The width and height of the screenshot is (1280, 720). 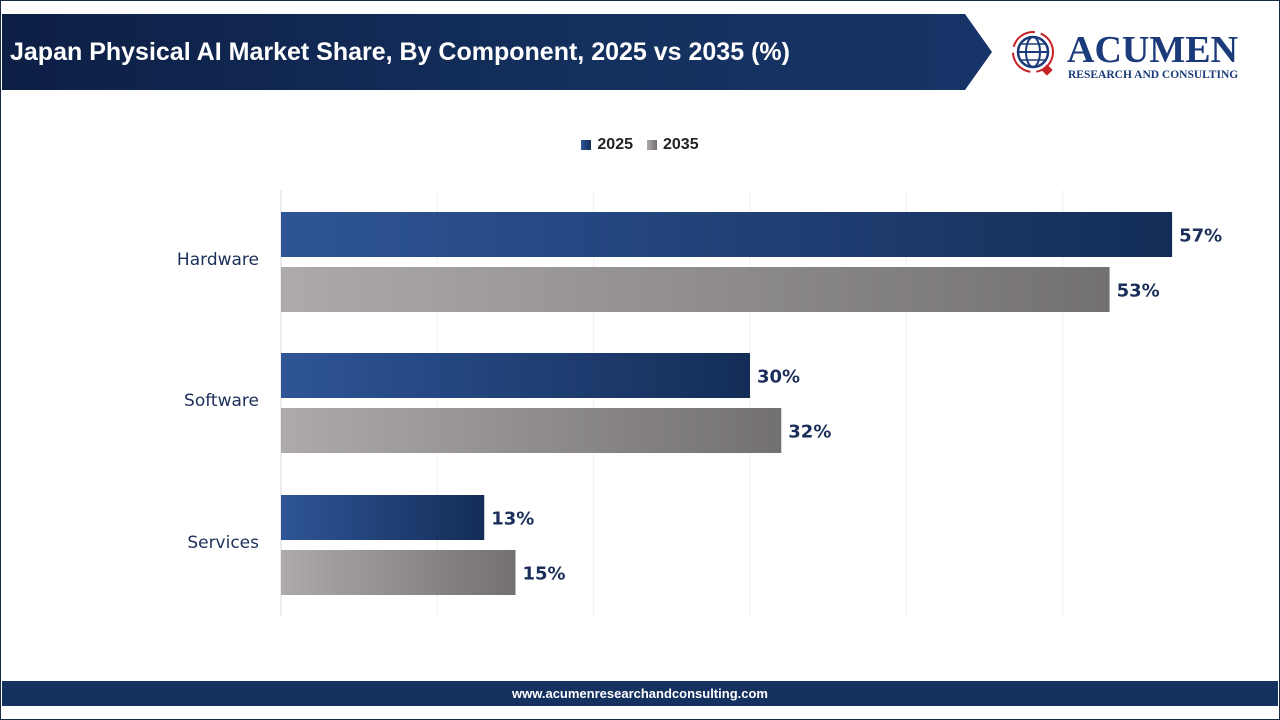 I want to click on bar-2025-software, so click(x=515, y=375).